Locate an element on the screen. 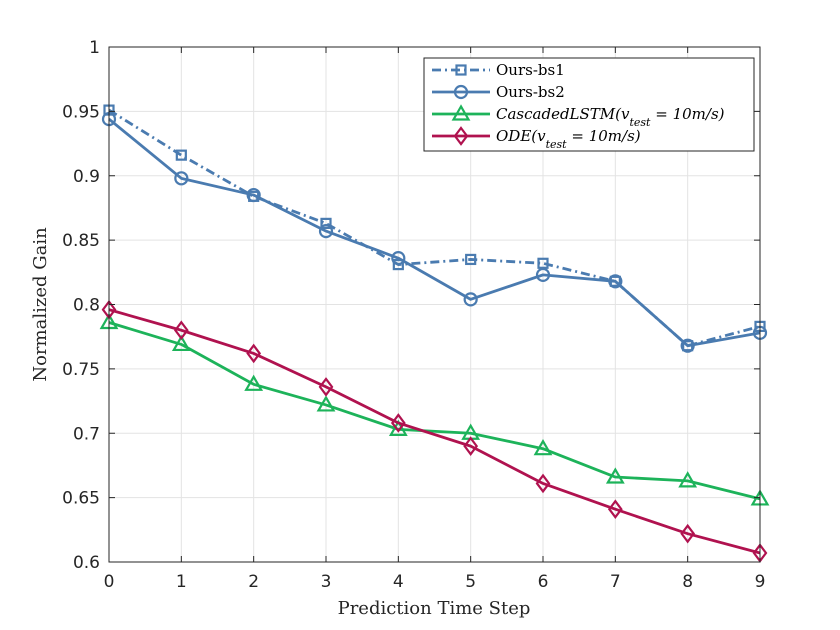 The height and width of the screenshot is (630, 840). legend-entry: Ours-bs1 is located at coordinates (498, 70).